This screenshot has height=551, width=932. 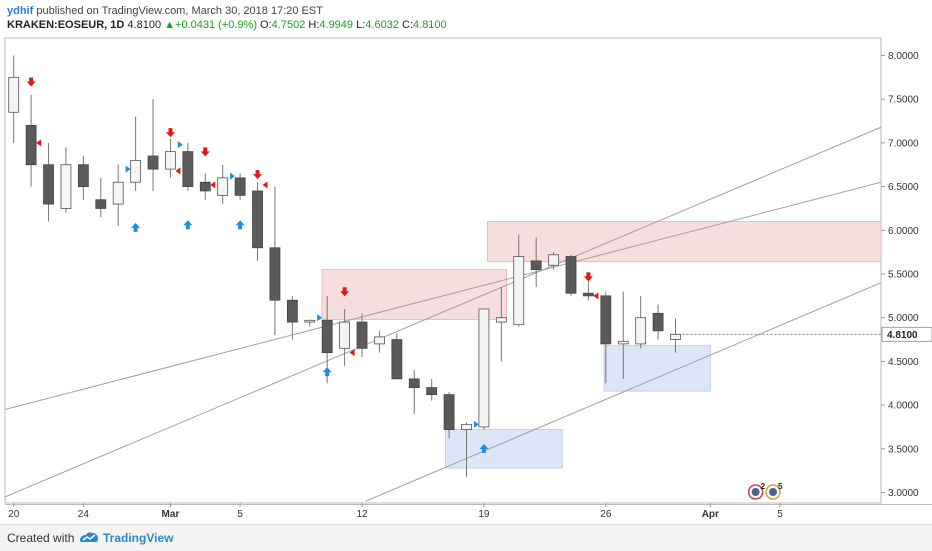 What do you see at coordinates (903, 274) in the screenshot?
I see `y-tick-label: 5.5000` at bounding box center [903, 274].